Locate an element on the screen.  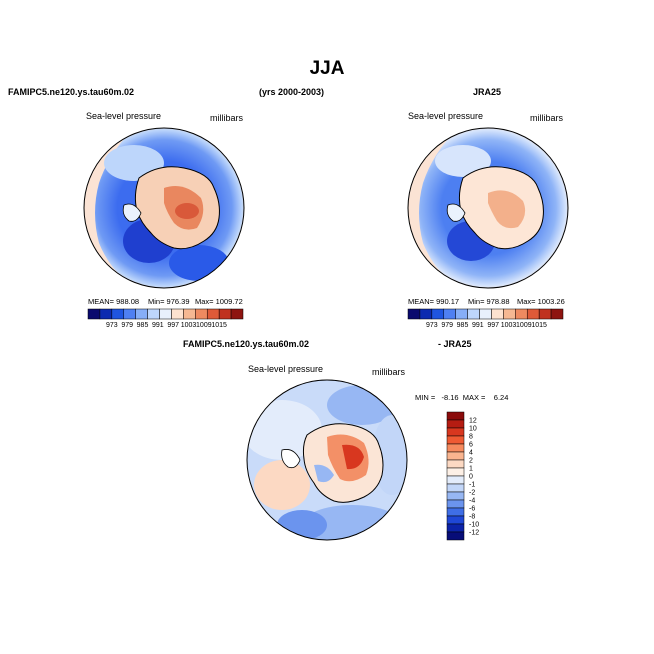
right-colorbar-label: 991 is located at coordinates (478, 325).